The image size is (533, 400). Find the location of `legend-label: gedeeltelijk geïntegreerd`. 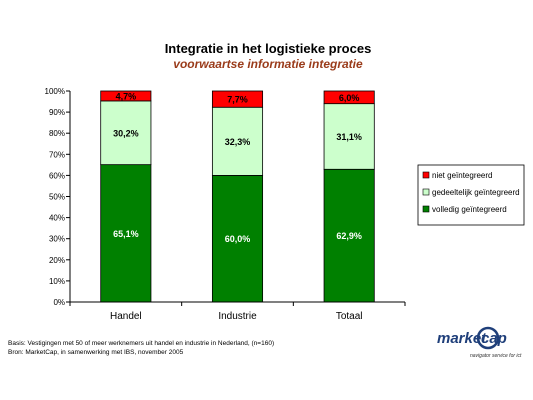

legend-label: gedeeltelijk geïntegreerd is located at coordinates (476, 192).